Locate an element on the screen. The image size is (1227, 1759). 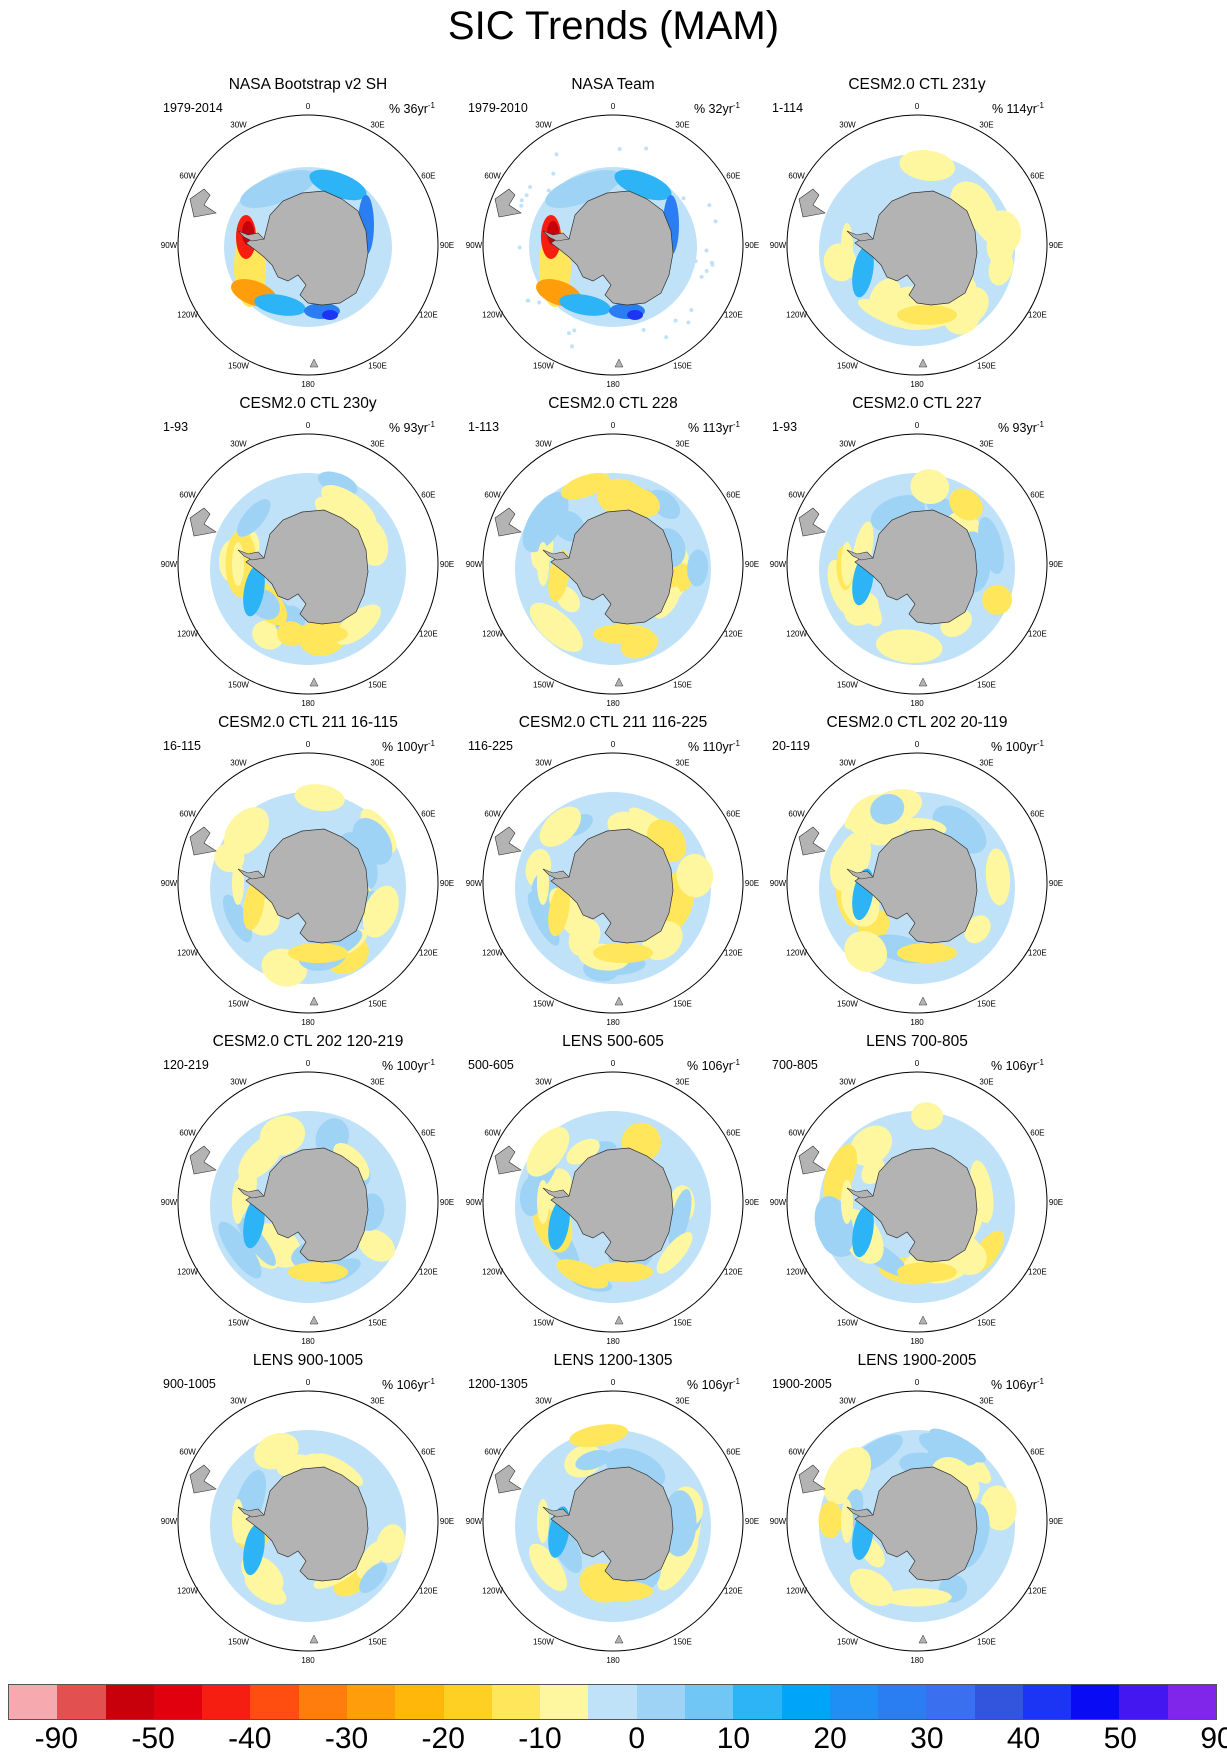
colorbar-tick-label: -10 is located at coordinates (540, 1738).